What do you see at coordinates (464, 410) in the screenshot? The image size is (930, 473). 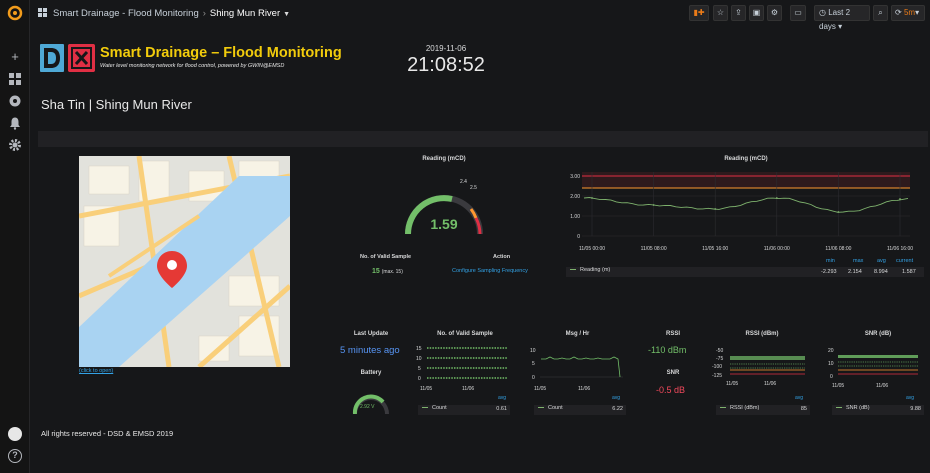 I see `legend-row: Count 0.61` at bounding box center [464, 410].